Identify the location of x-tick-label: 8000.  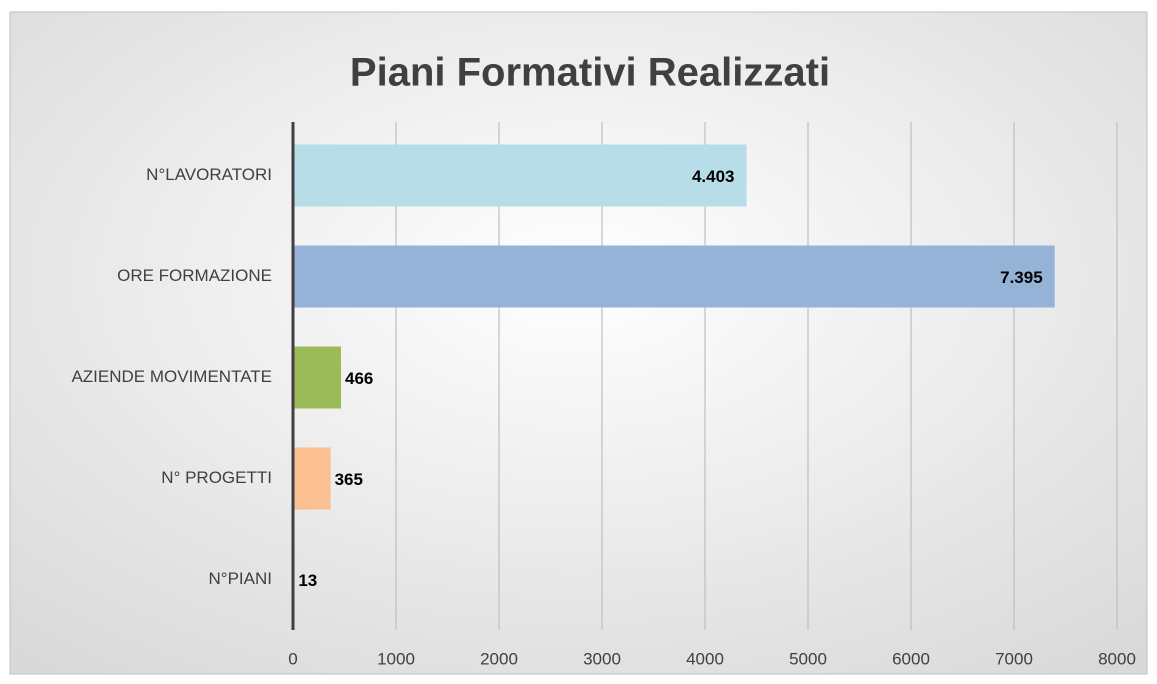
(1117, 658).